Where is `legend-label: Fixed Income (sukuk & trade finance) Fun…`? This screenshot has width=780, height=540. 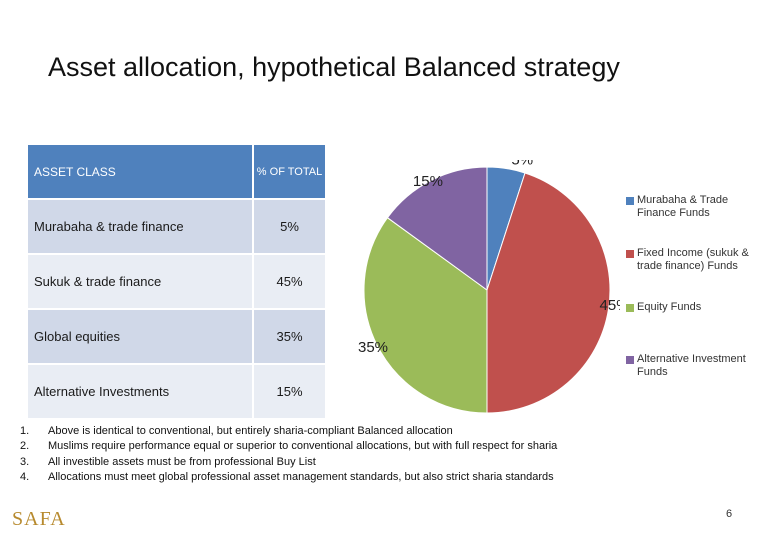
legend-label: Fixed Income (sukuk & trade finance) Fun… is located at coordinates (693, 259).